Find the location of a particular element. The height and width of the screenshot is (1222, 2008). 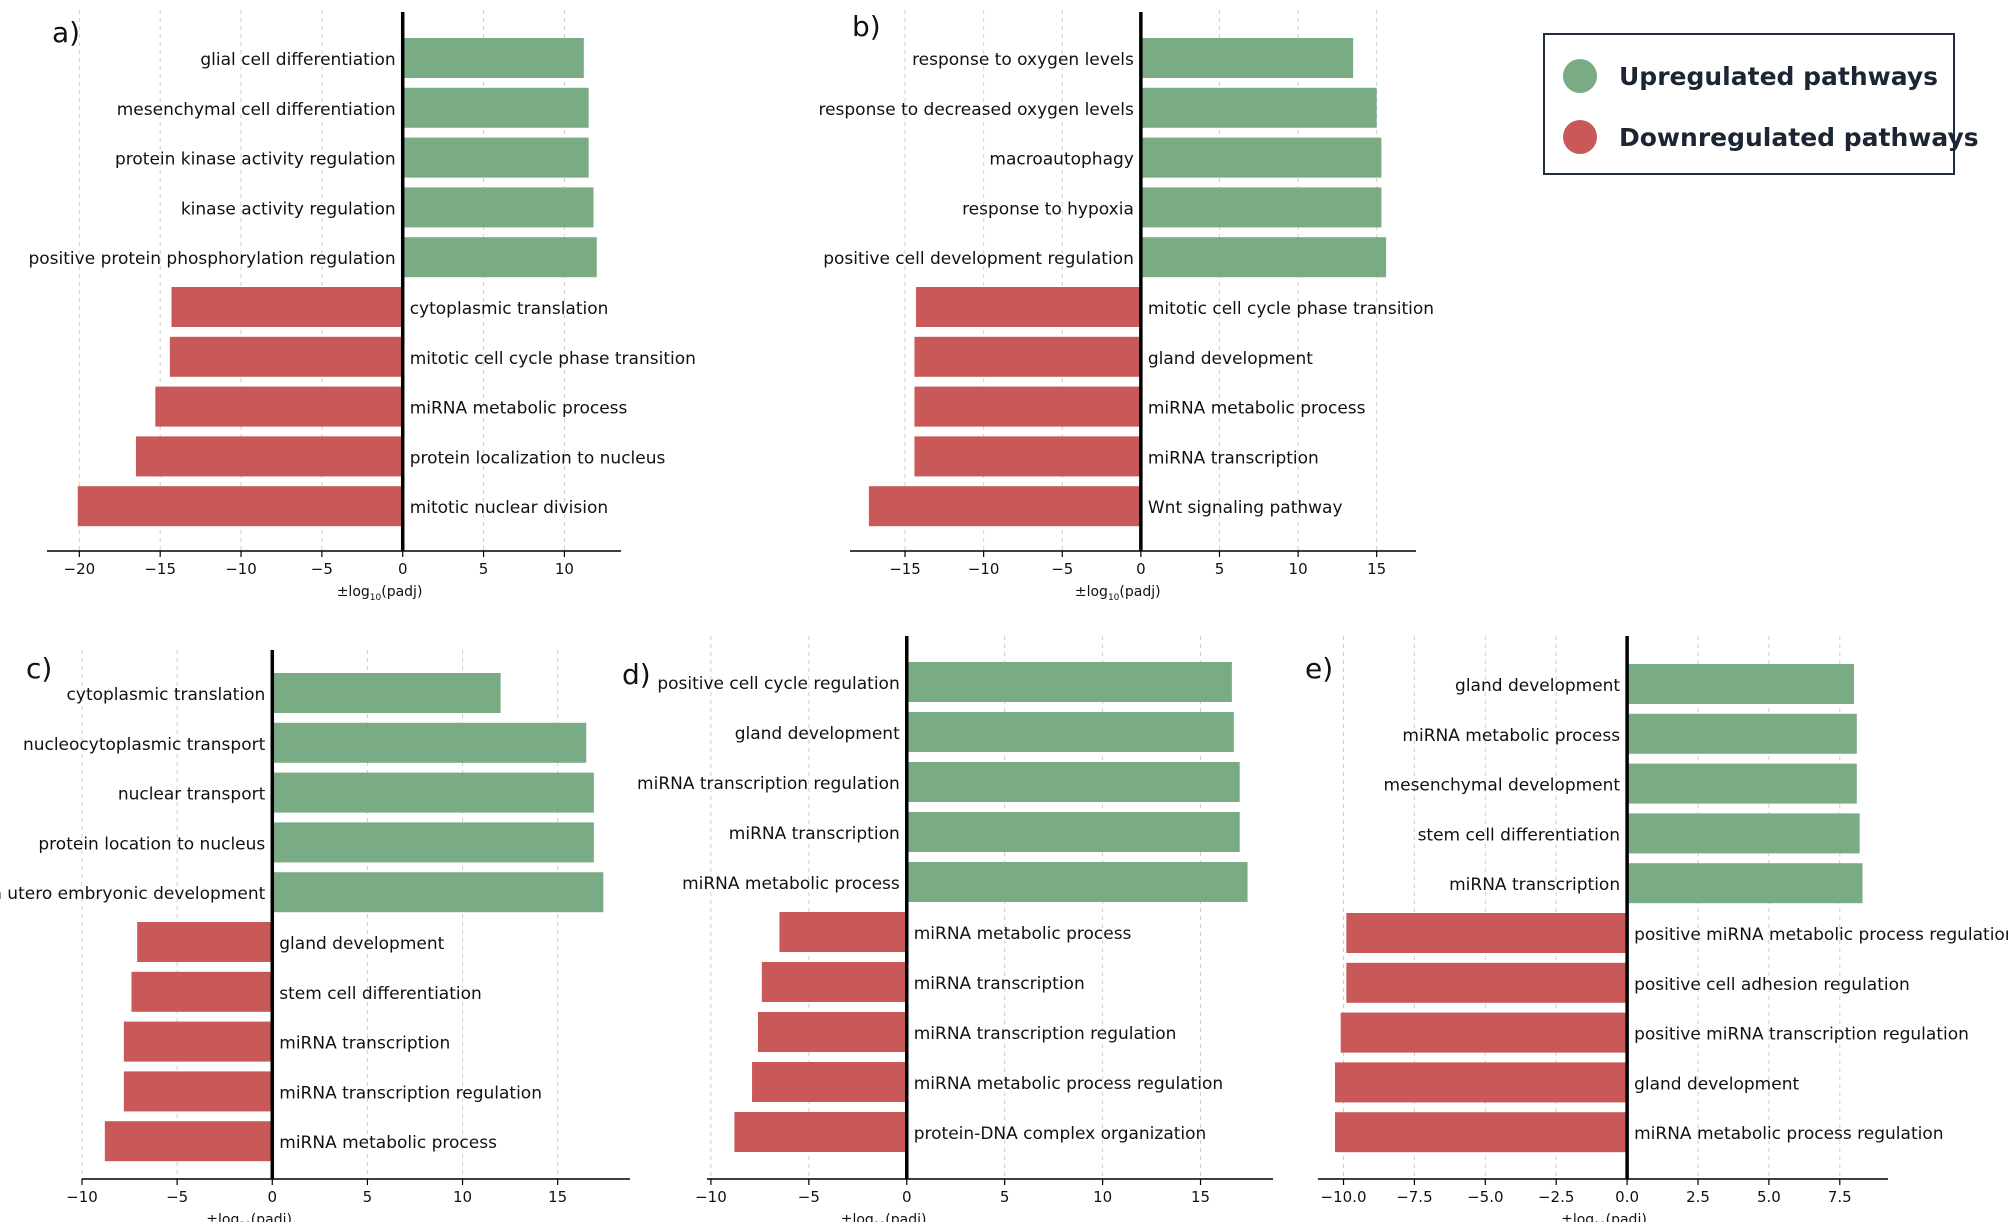

x-tick-label: 5.0 is located at coordinates (1769, 1197).